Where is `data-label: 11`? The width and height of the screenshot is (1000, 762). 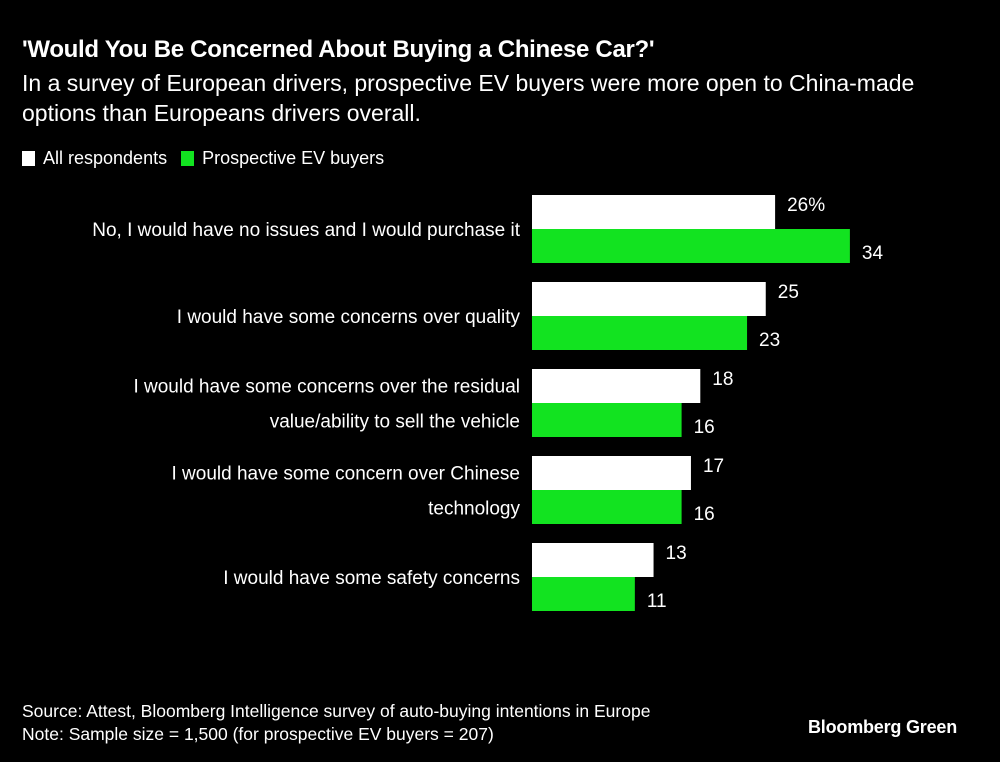 data-label: 11 is located at coordinates (657, 601).